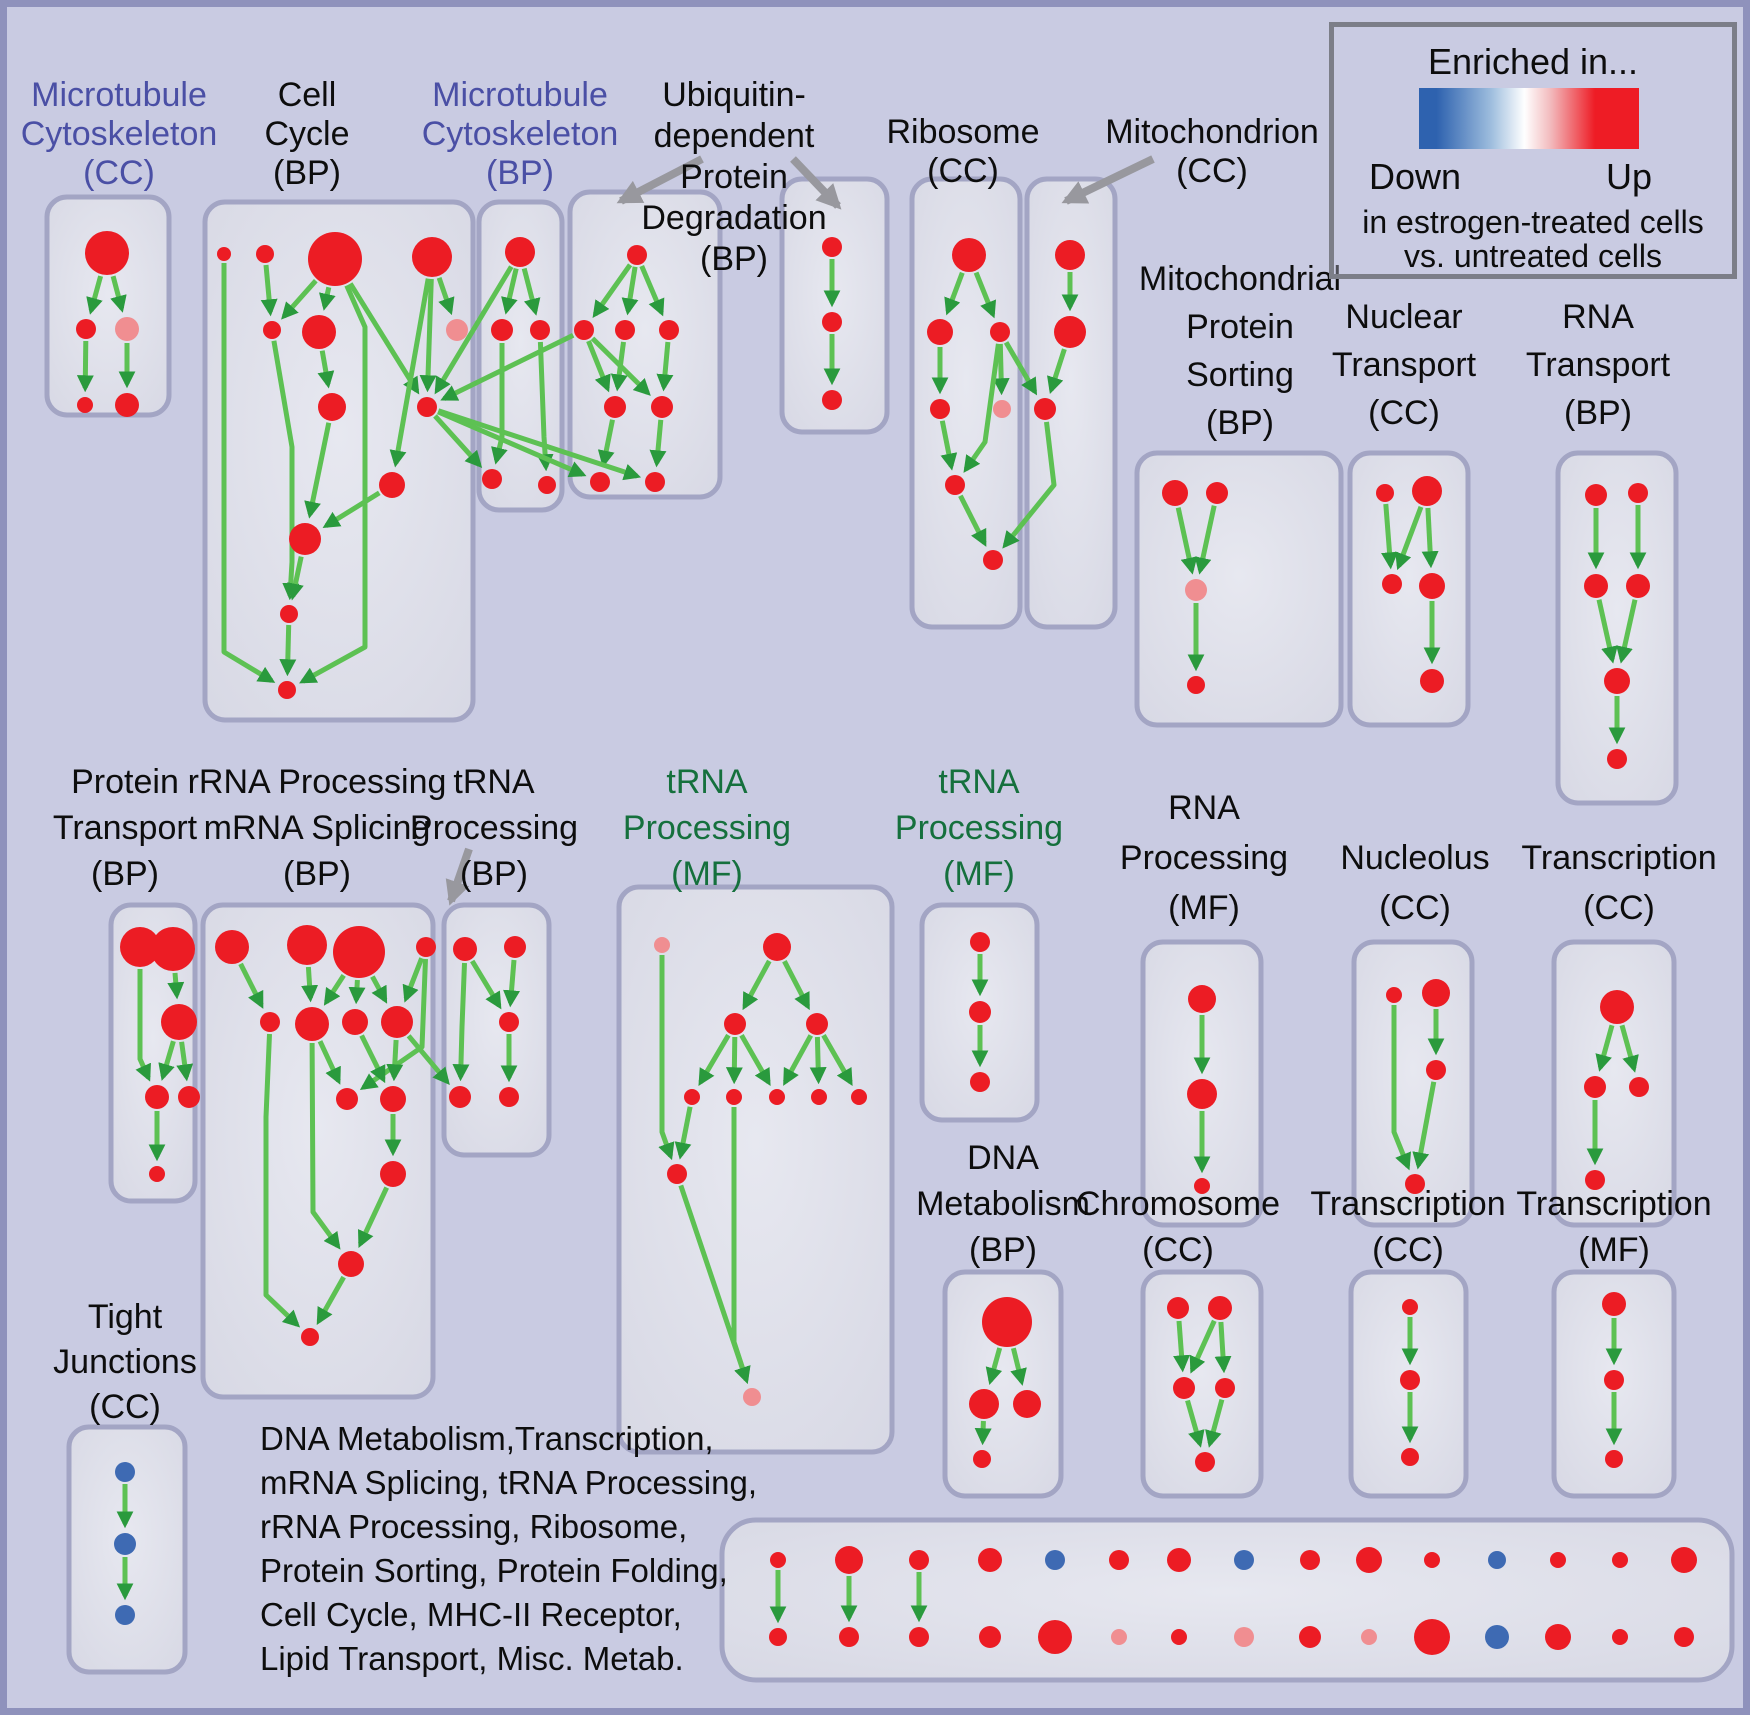  What do you see at coordinates (1410, 1307) in the screenshot?
I see `go-term-node-tx_cc3-c1-red` at bounding box center [1410, 1307].